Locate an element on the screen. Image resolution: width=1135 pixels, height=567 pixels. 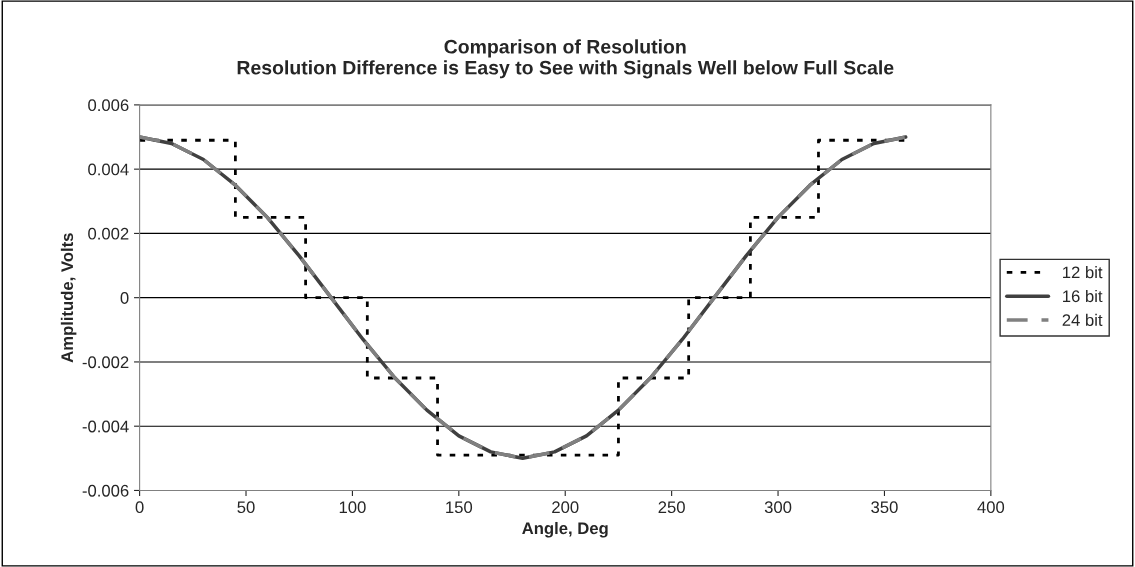
y-tick-label: 0.004 is located at coordinates (108, 169).